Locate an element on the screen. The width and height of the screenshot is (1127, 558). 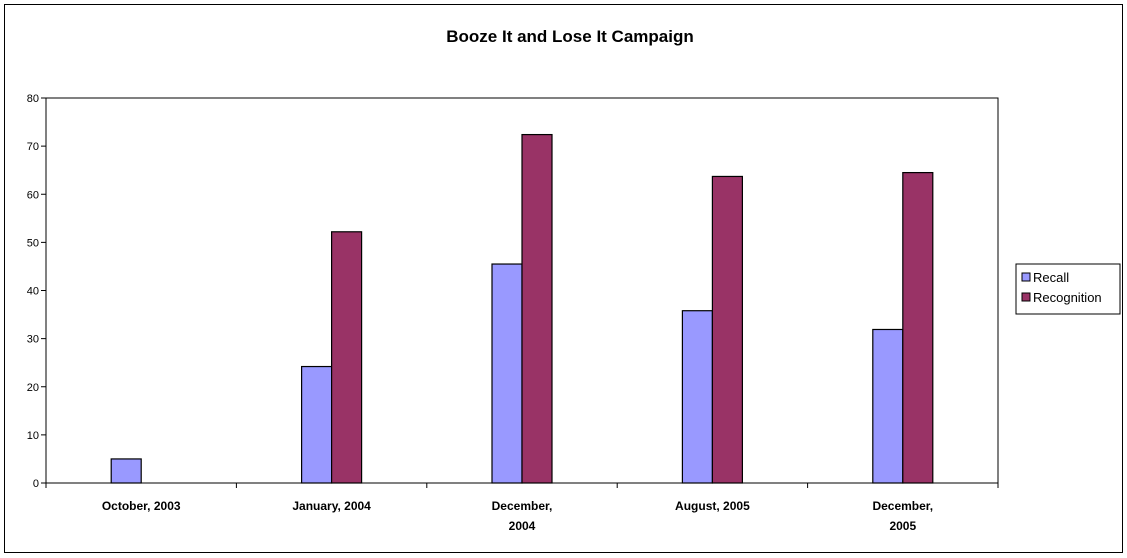
y-tick-label: 10 is located at coordinates (33, 436).